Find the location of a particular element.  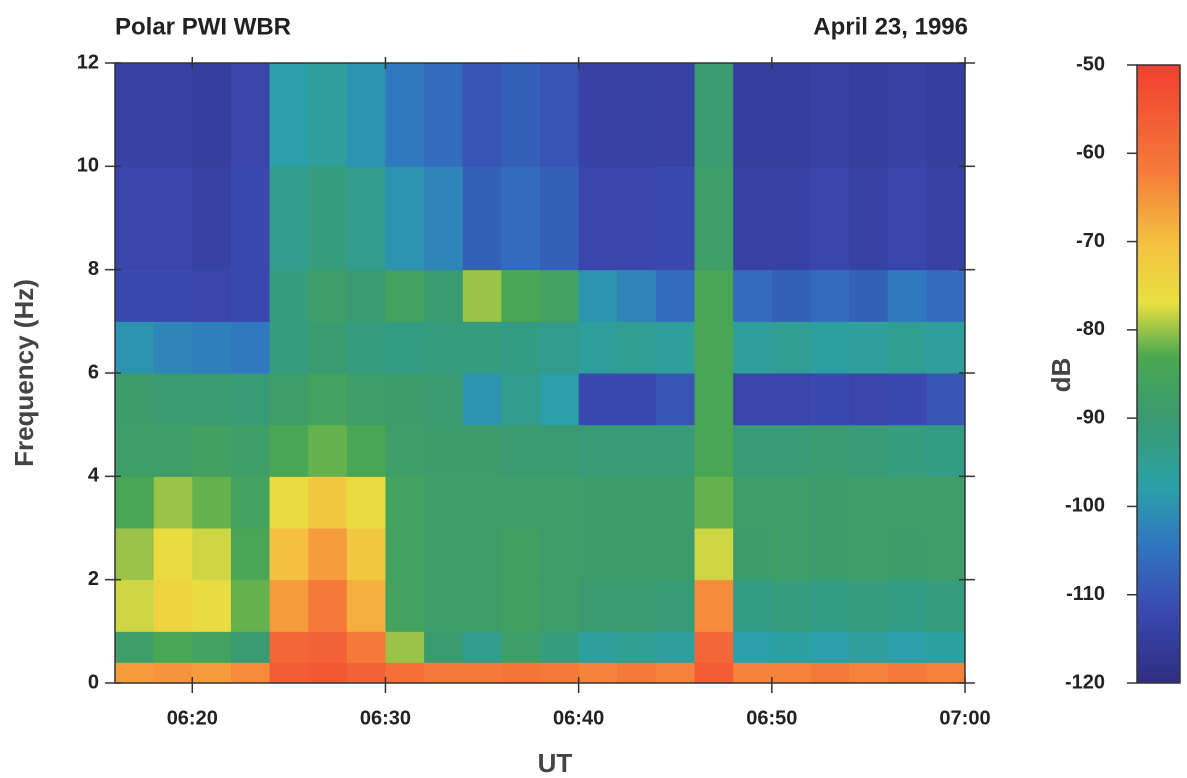

chart-date: April 23, 1996 is located at coordinates (890, 26).